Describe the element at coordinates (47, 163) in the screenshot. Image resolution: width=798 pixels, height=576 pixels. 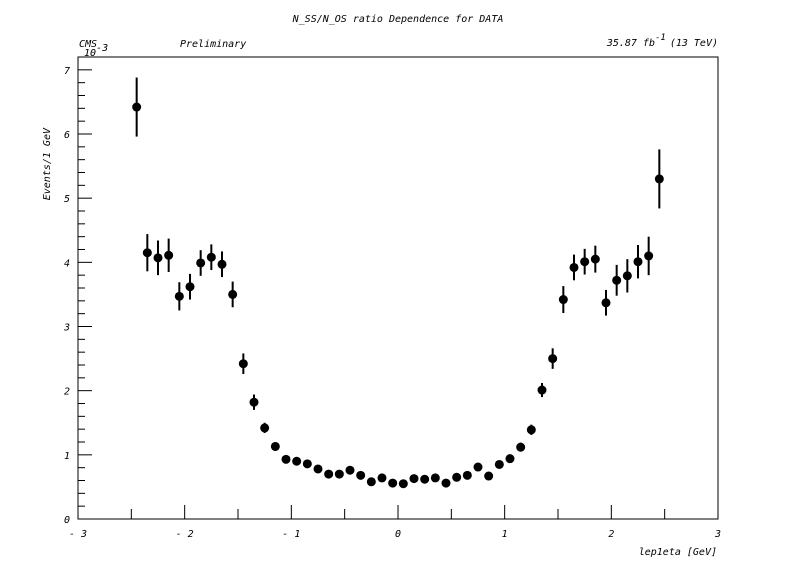
I see `y-axis-label: Events/1 GeV` at that location.